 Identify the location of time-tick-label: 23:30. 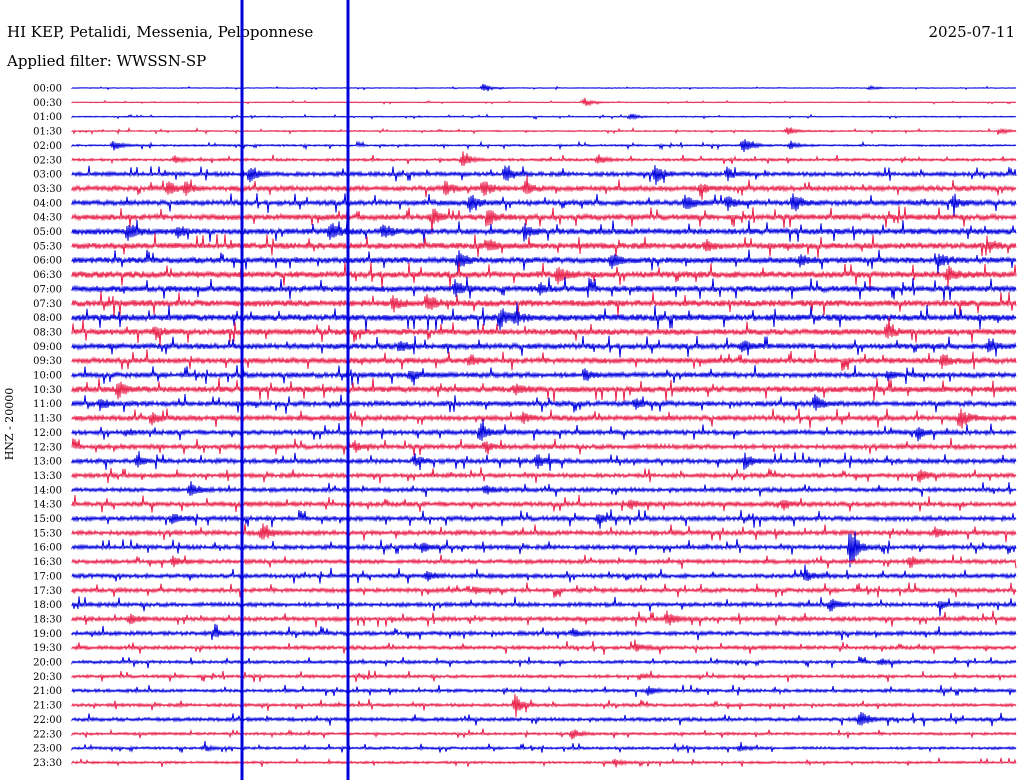
(47, 763).